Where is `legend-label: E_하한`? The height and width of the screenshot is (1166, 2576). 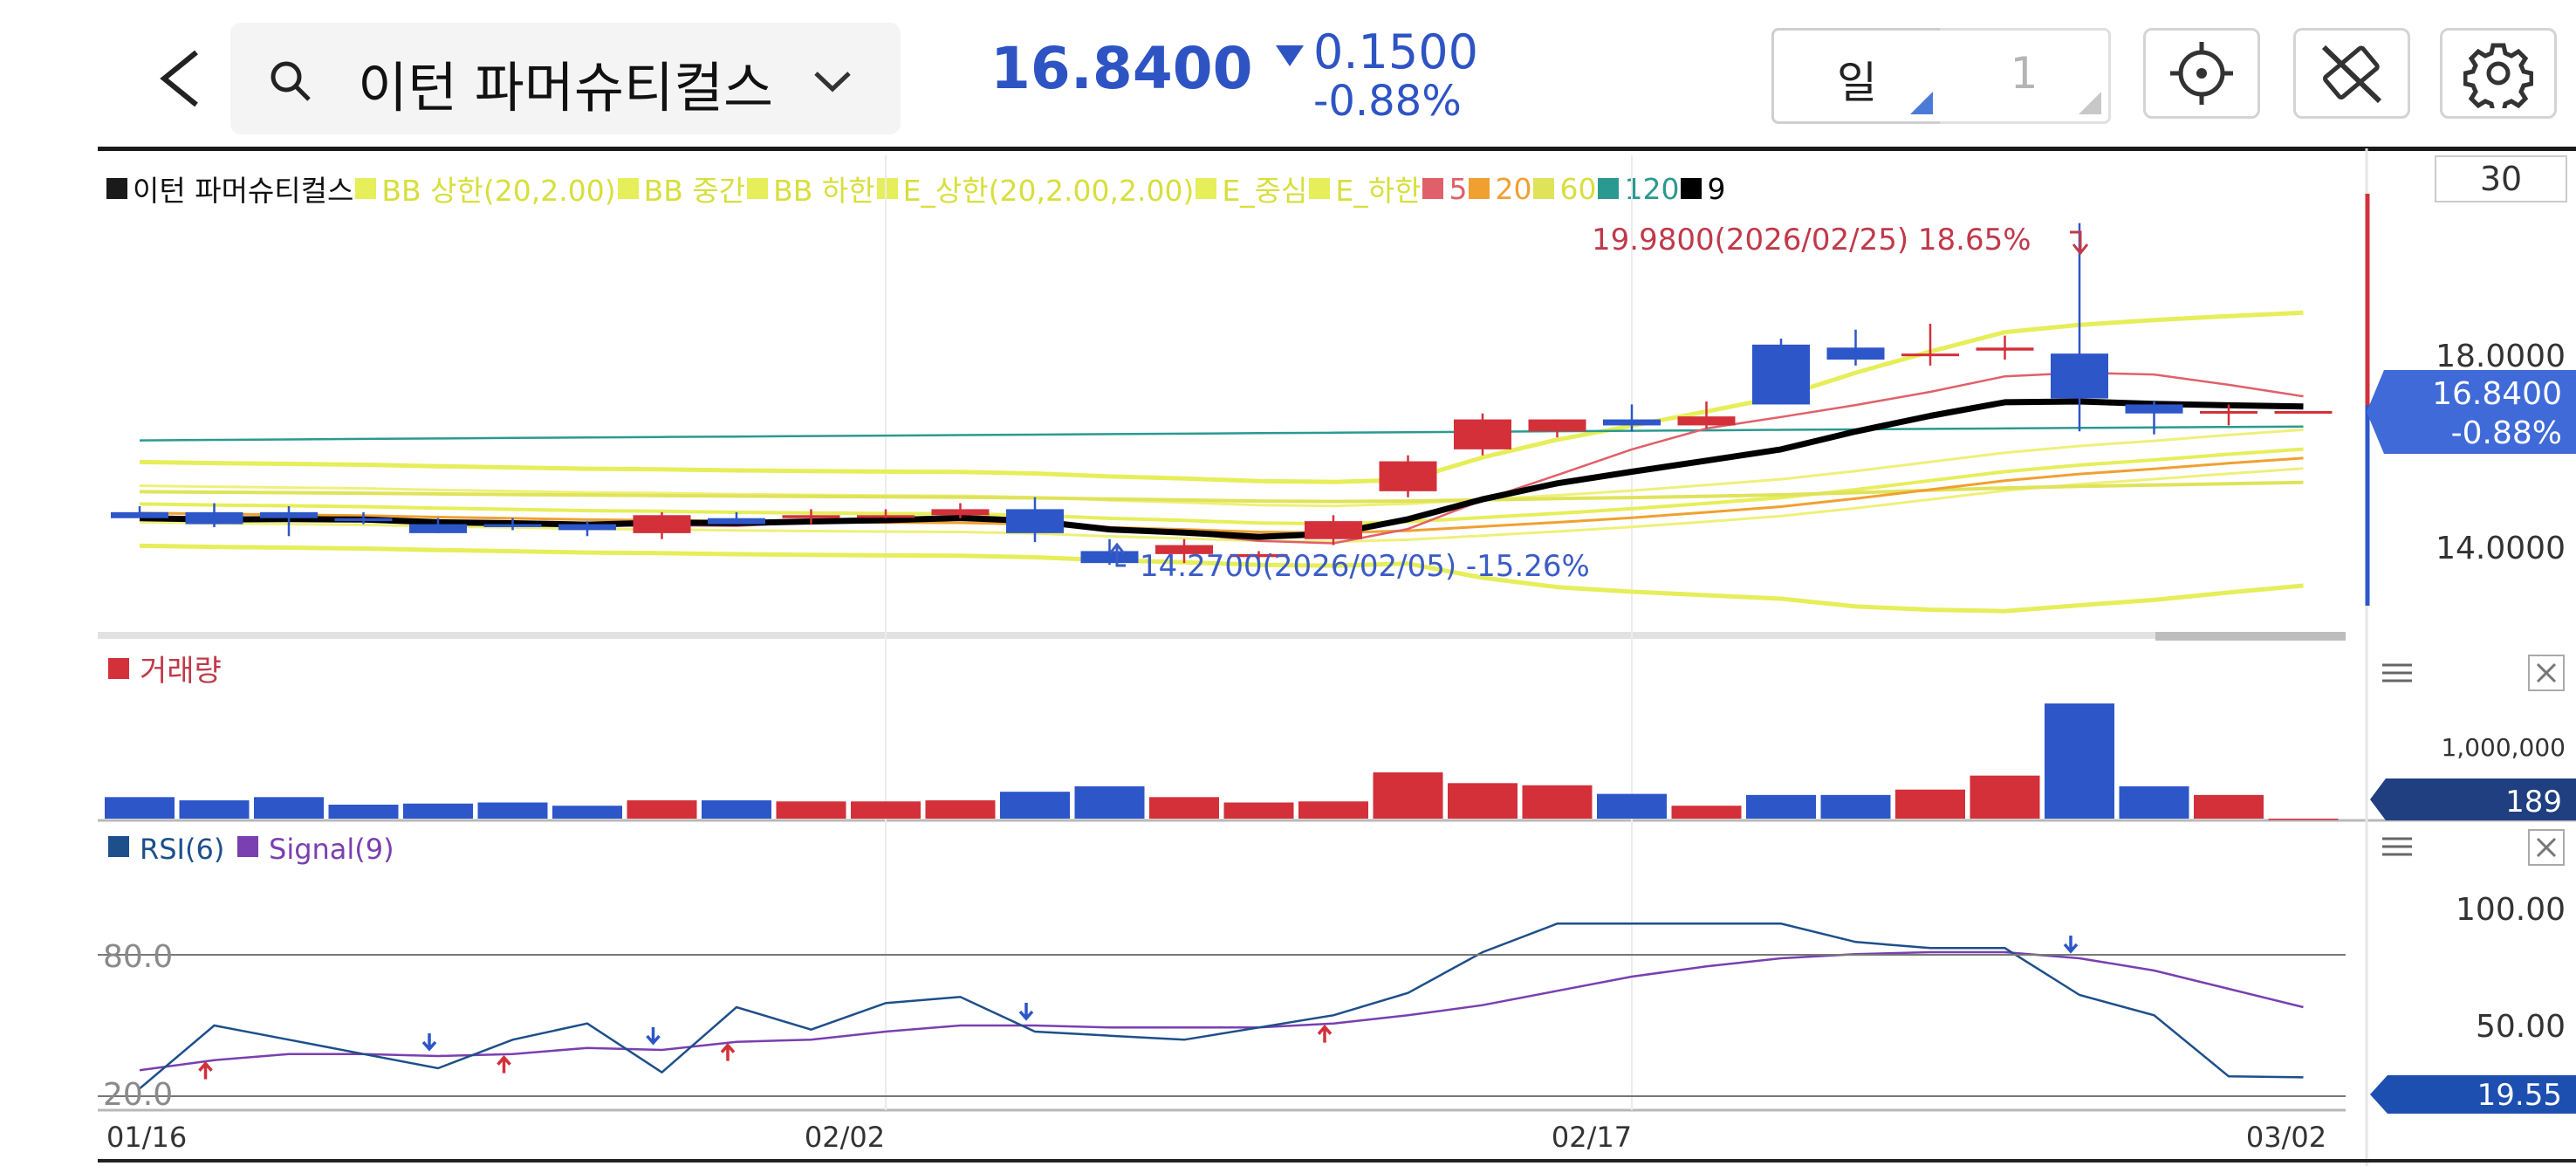 legend-label: E_하한 is located at coordinates (1378, 191).